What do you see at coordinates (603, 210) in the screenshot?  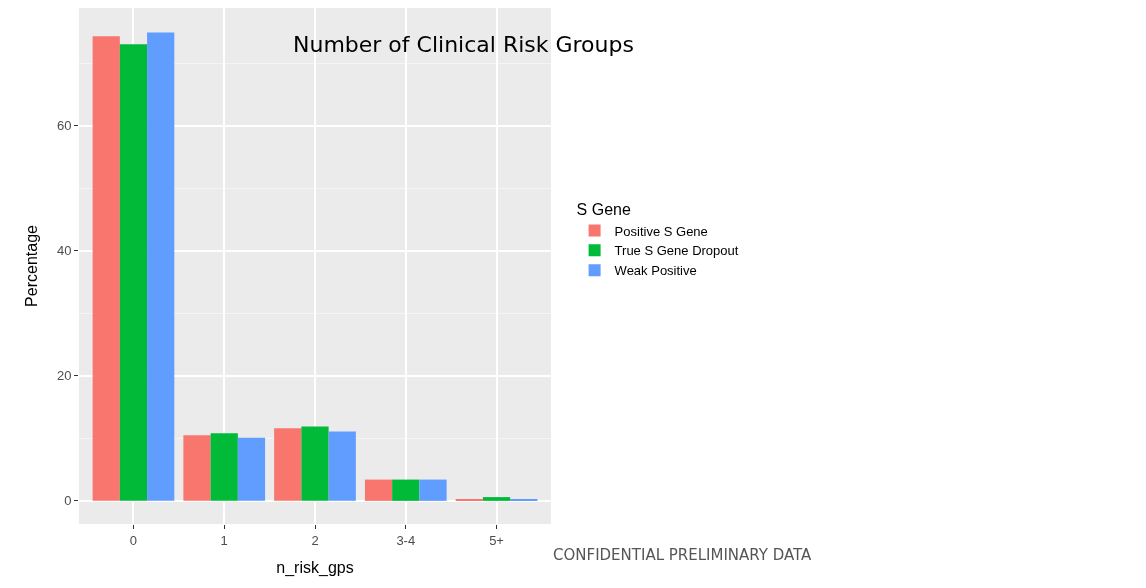 I see `legend-title: S Gene` at bounding box center [603, 210].